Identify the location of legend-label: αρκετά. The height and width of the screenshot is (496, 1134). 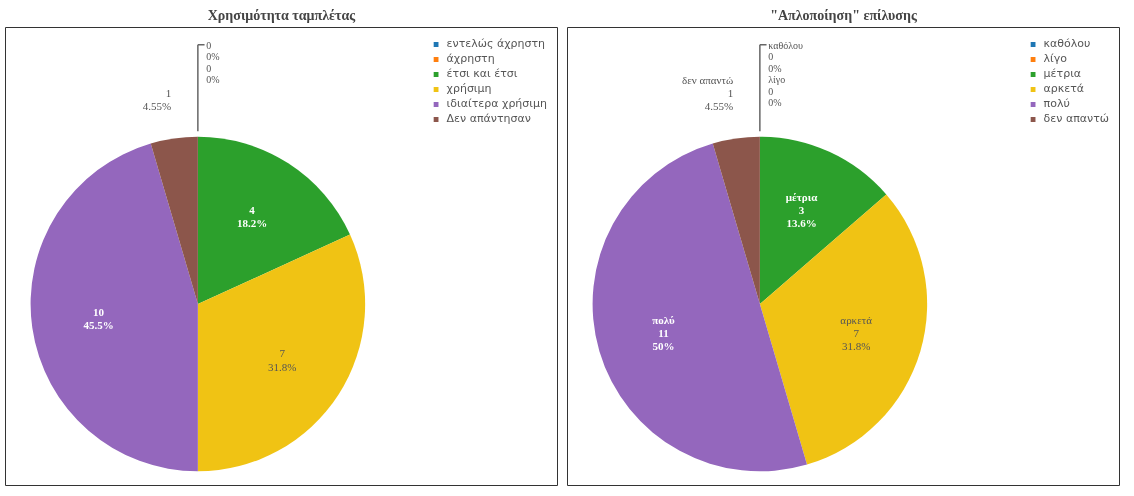
(1064, 88).